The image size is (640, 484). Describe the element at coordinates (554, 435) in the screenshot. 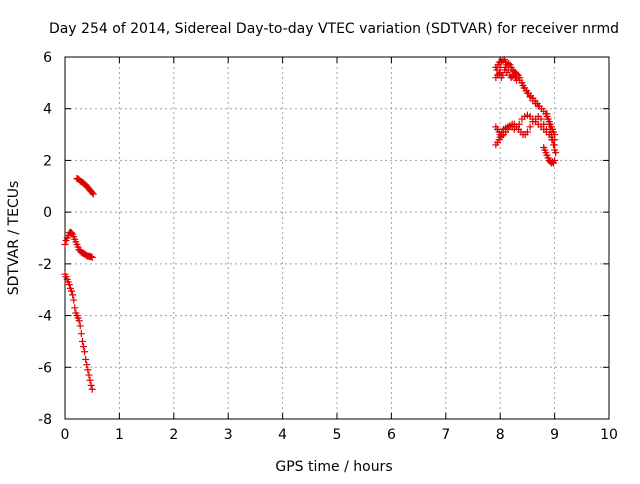

I see `x-tick-label: 9` at that location.